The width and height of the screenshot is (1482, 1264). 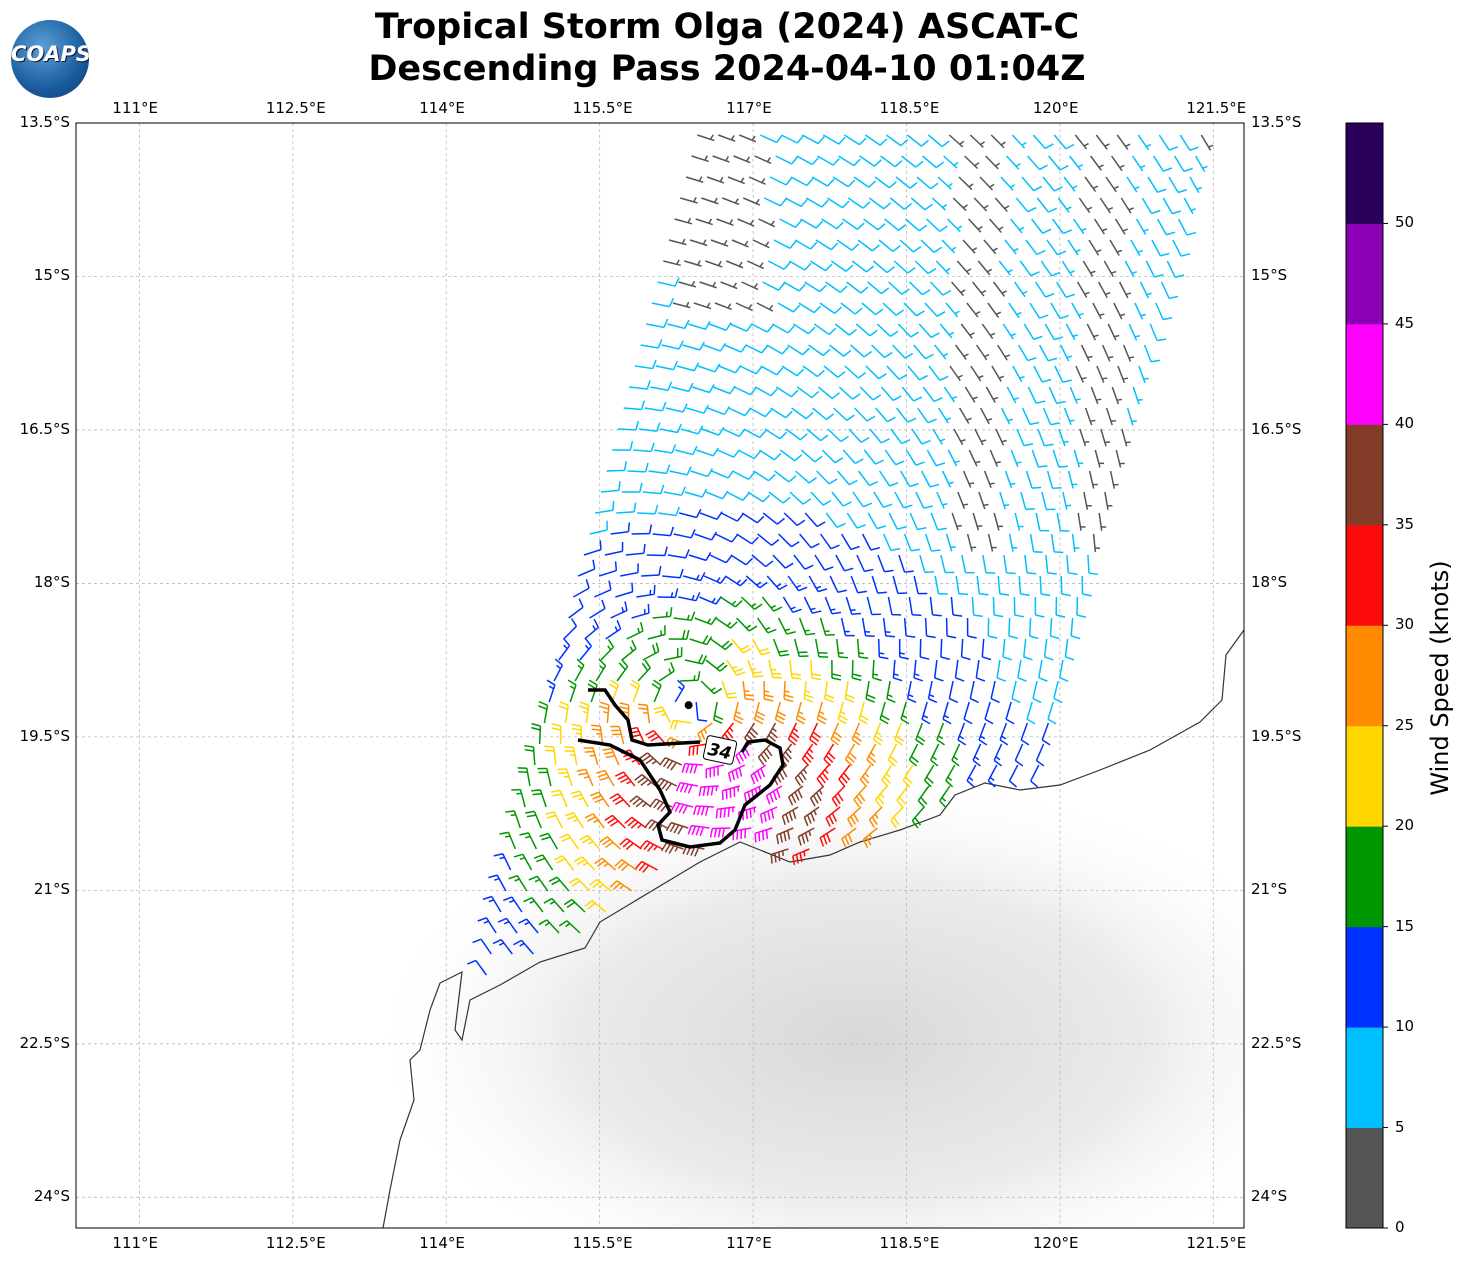 What do you see at coordinates (1364, 173) in the screenshot?
I see `colorbar-swatch` at bounding box center [1364, 173].